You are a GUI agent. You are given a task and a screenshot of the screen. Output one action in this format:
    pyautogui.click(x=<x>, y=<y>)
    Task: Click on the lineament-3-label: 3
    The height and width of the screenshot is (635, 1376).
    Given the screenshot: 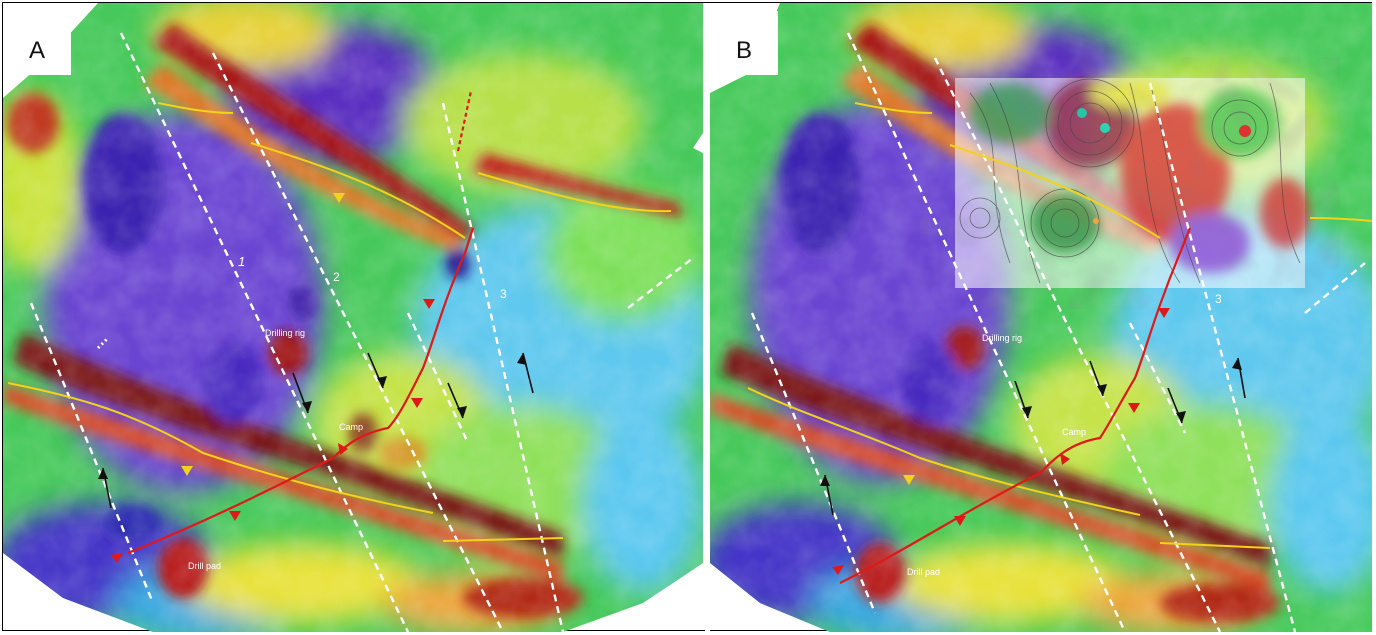 What is the action you would take?
    pyautogui.click(x=503, y=294)
    